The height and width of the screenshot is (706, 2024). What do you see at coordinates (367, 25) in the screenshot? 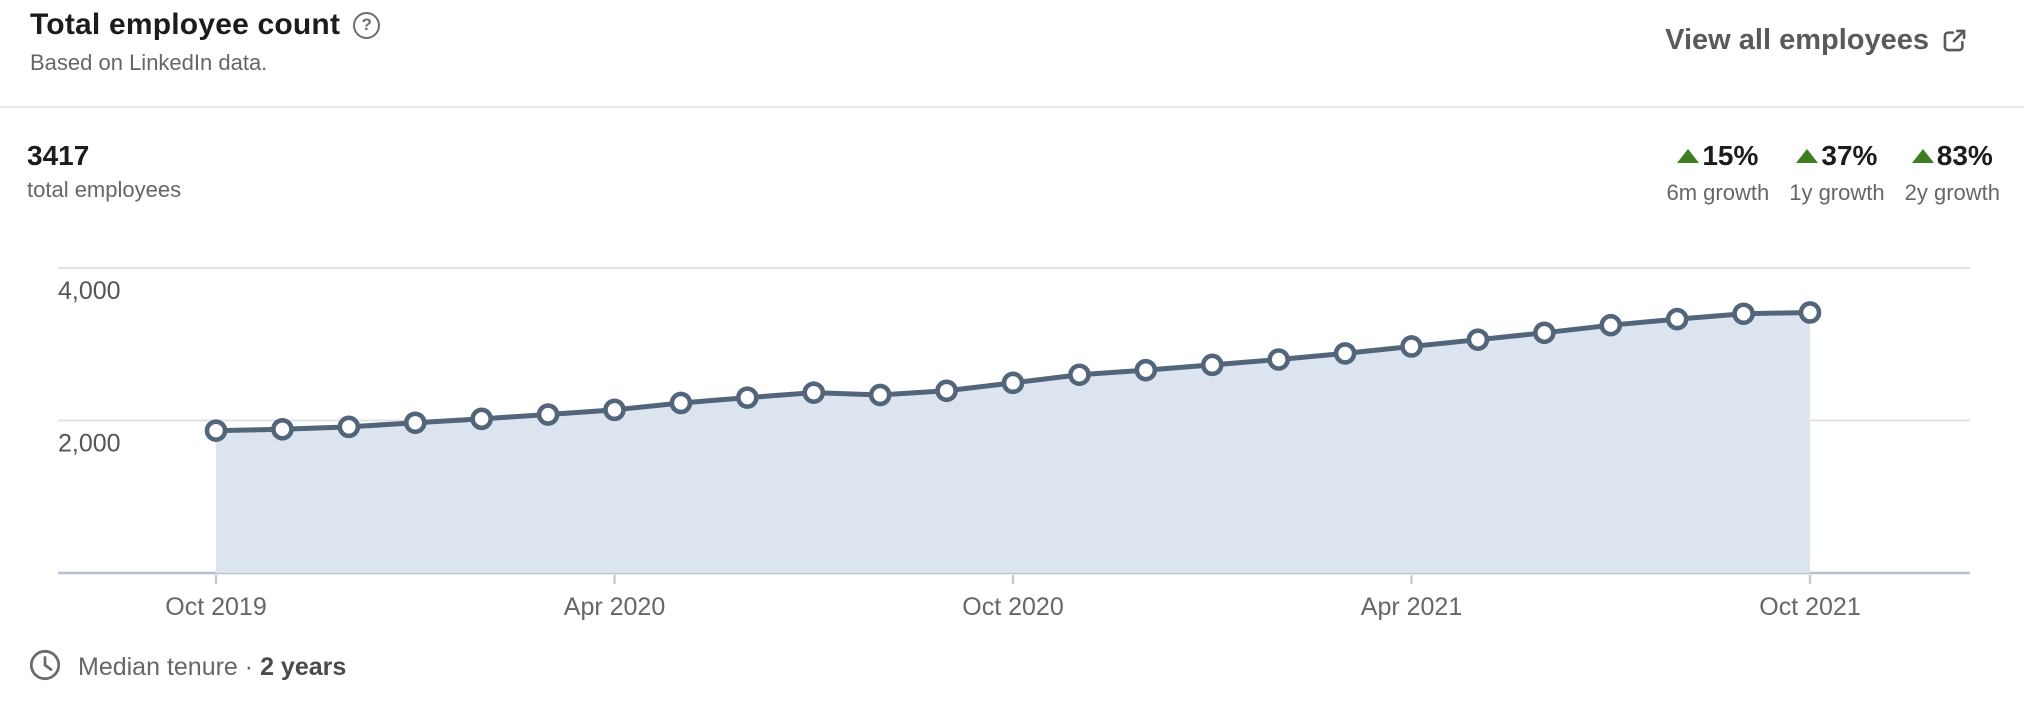
I see `help-icon: ?` at bounding box center [367, 25].